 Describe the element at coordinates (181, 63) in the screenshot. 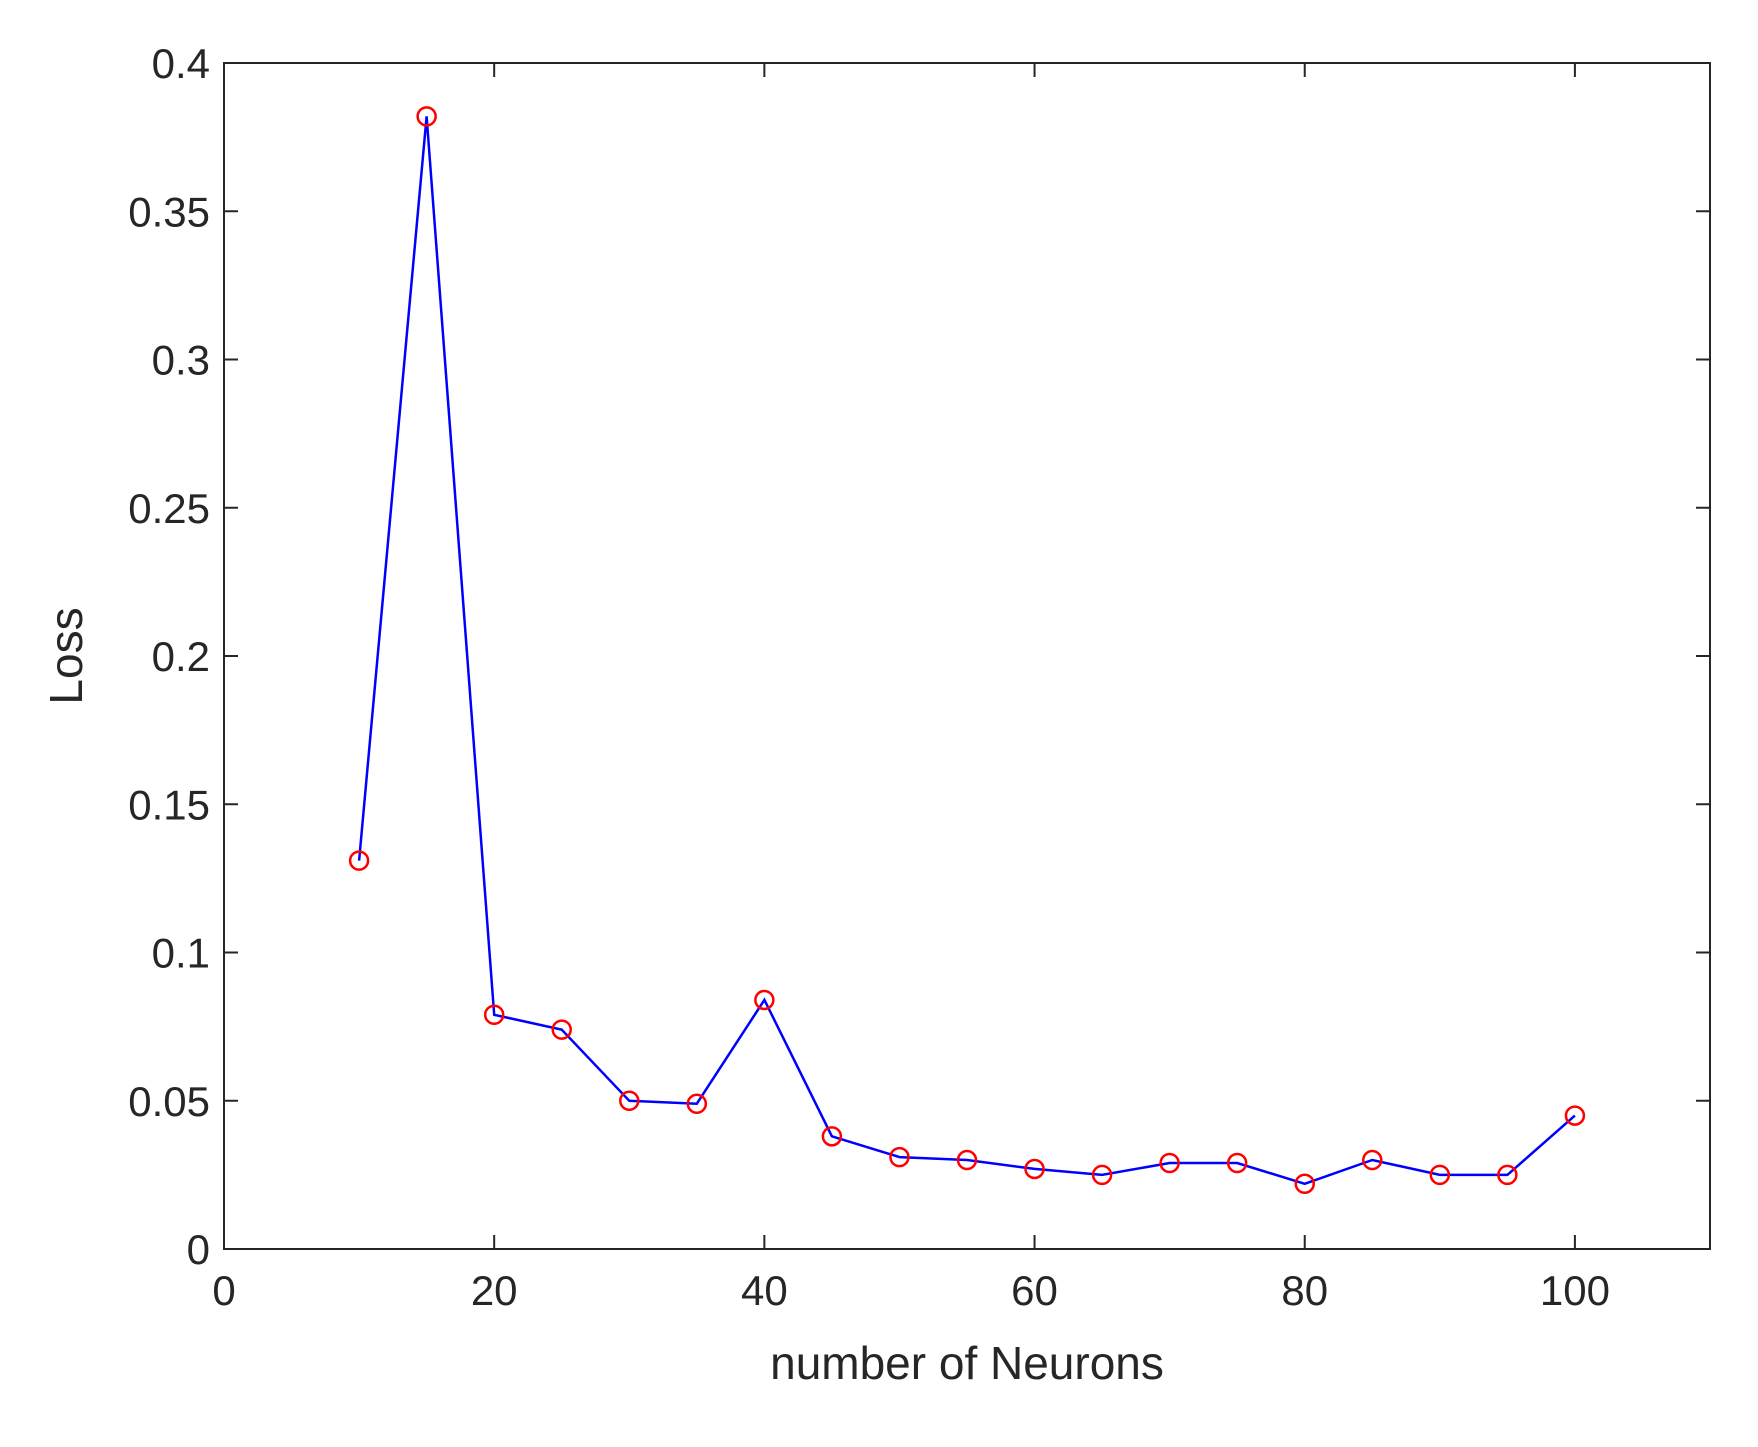

I see `y-tick-label-8: 0.4` at that location.